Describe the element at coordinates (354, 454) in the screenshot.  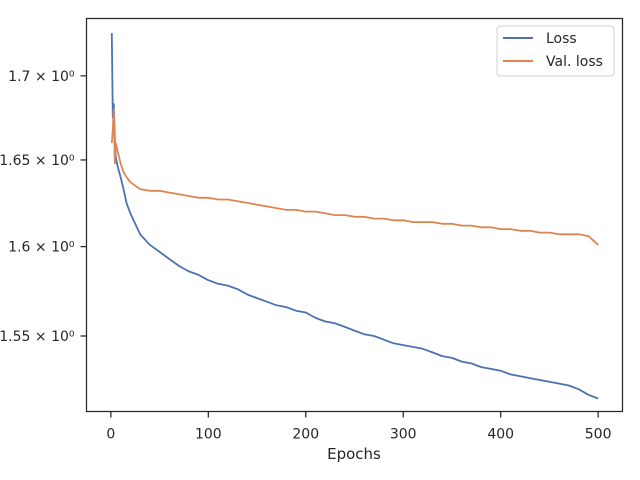
I see `x-axis-label: Epochs` at that location.